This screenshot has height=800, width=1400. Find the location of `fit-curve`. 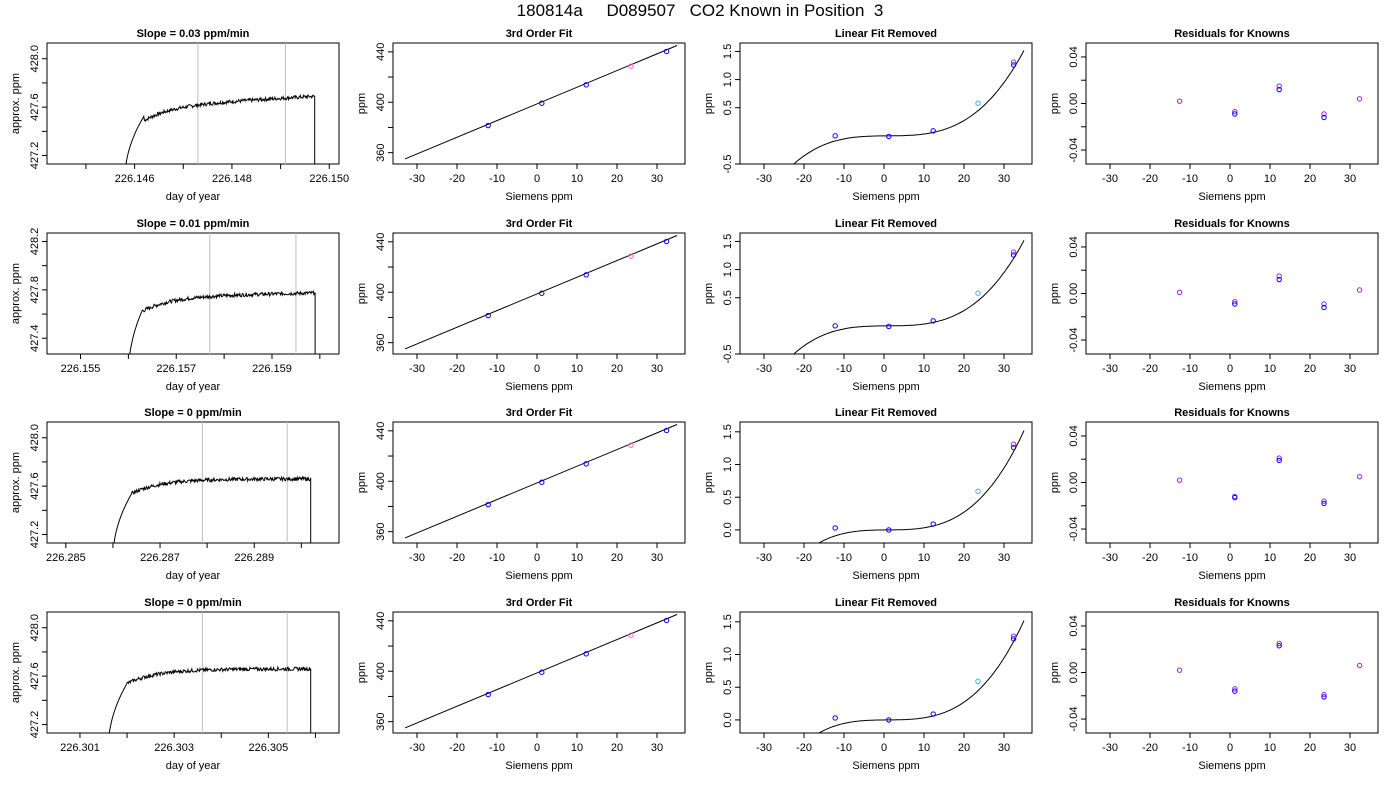

fit-curve is located at coordinates (909, 297).